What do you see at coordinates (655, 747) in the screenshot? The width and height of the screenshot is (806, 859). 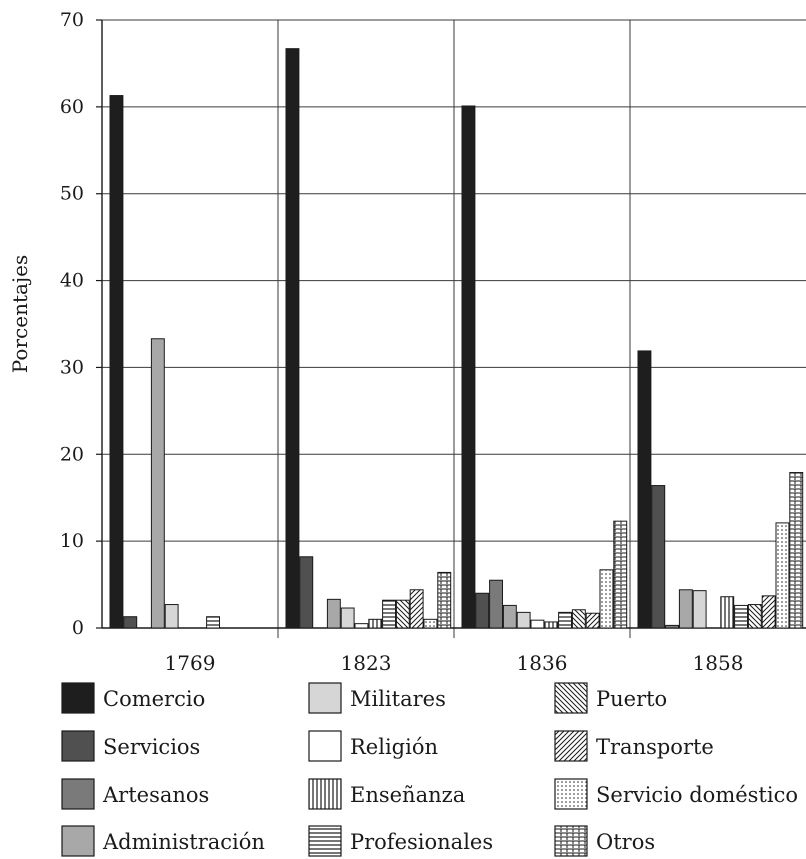 I see `legend-label-transporte: Transporte` at bounding box center [655, 747].